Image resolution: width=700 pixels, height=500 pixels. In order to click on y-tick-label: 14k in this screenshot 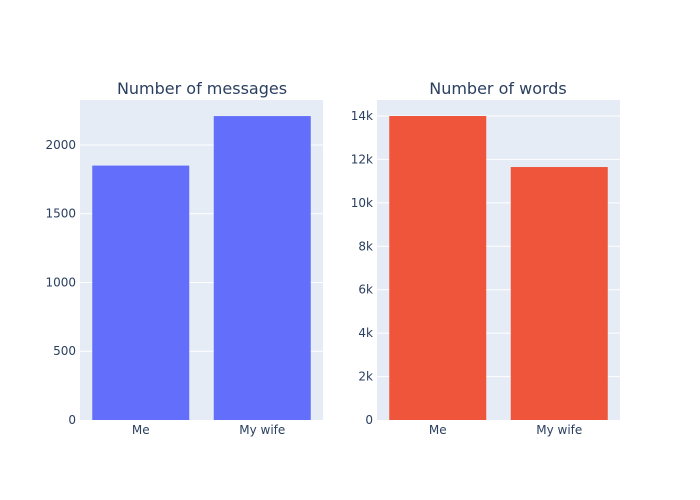, I will do `click(362, 116)`.